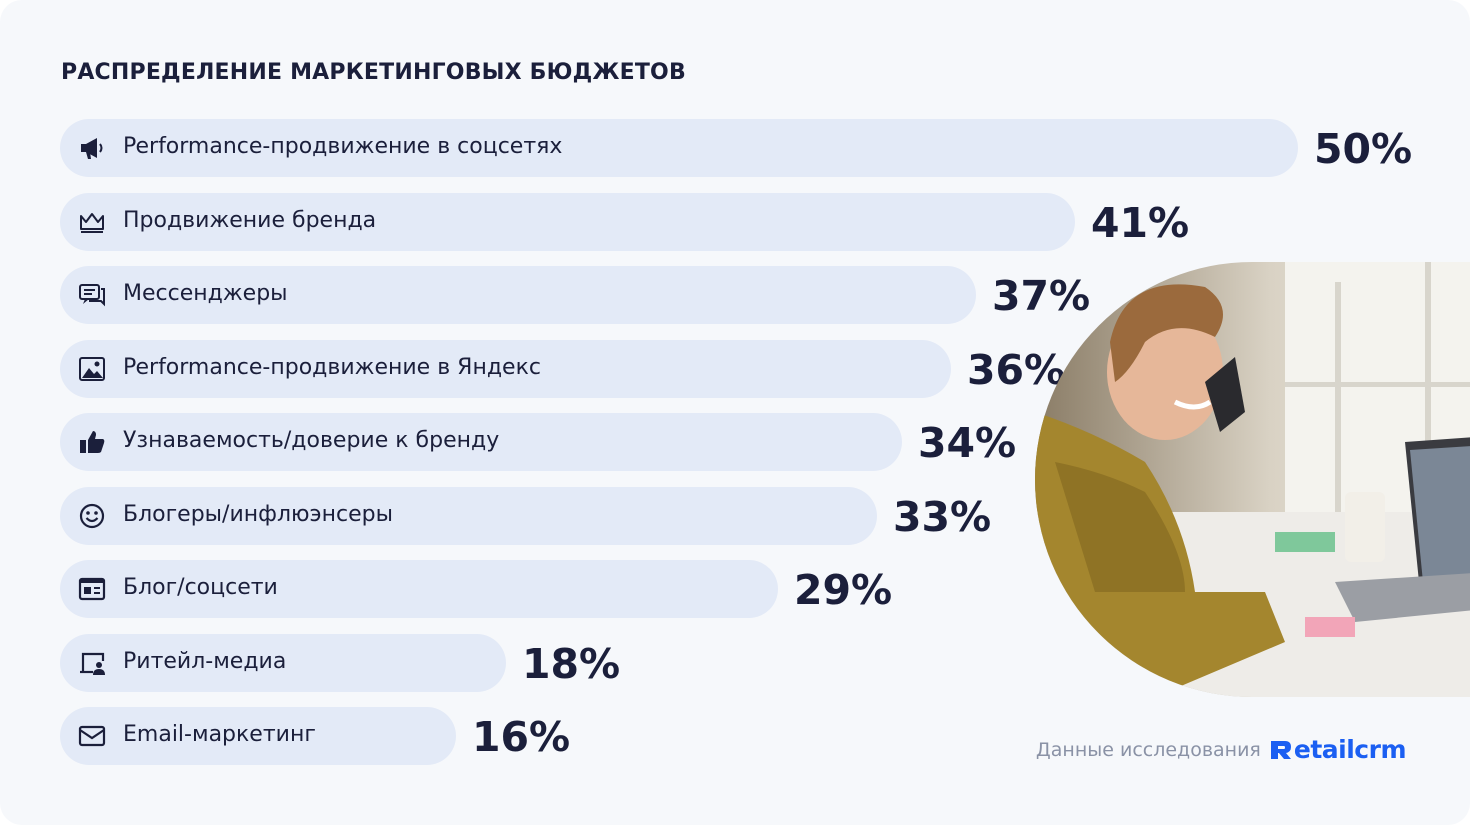 This screenshot has width=1470, height=825. Describe the element at coordinates (942, 517) in the screenshot. I see `bar-value-label: 33%` at that location.